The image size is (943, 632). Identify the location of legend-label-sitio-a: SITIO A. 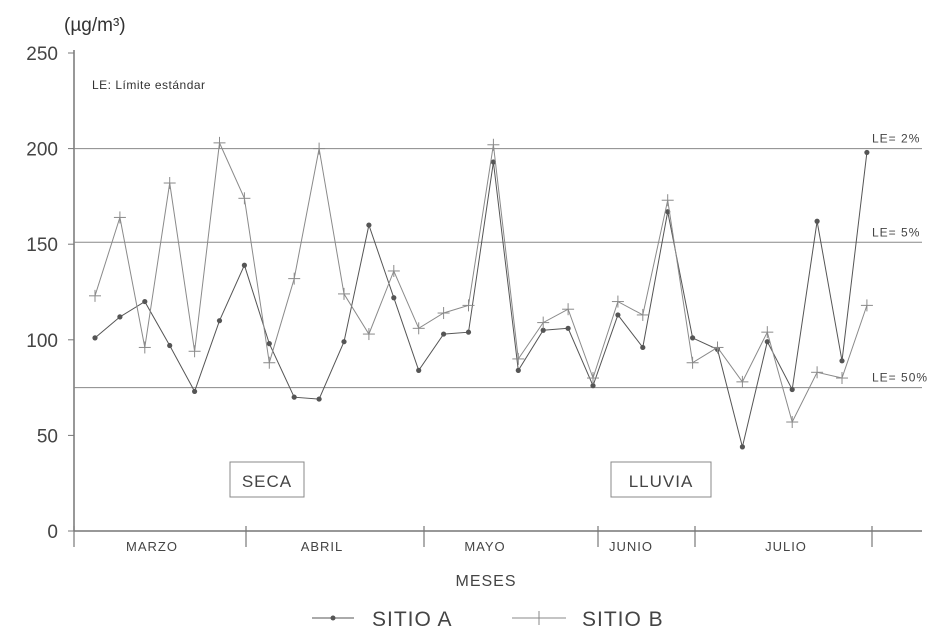
(412, 619).